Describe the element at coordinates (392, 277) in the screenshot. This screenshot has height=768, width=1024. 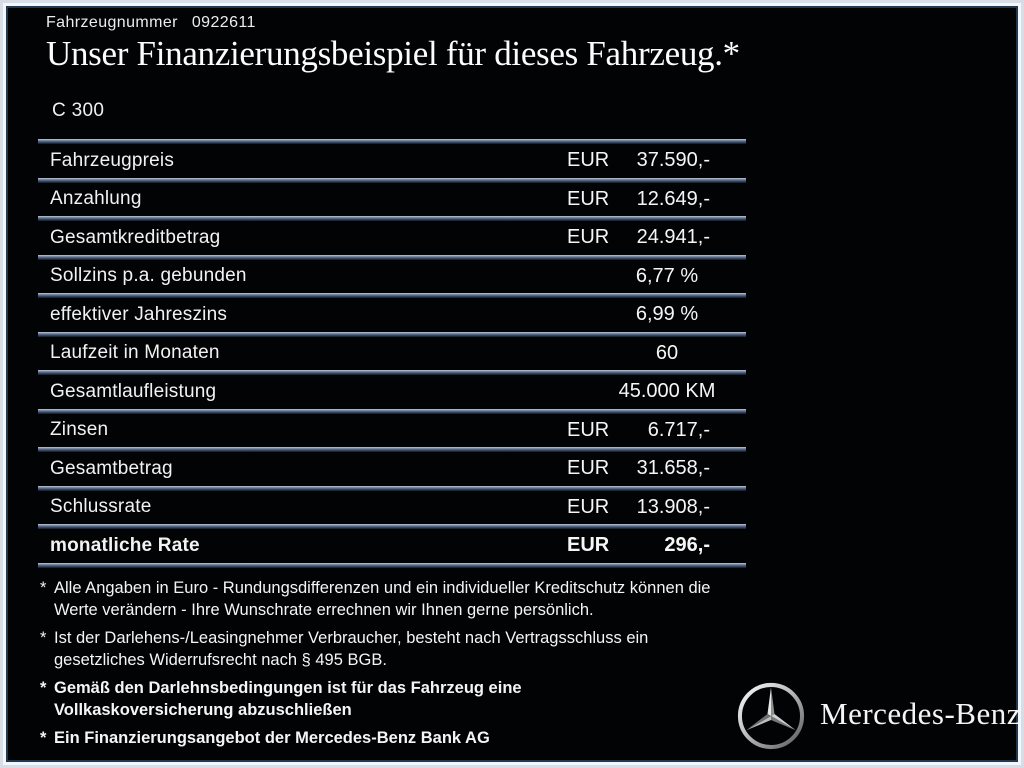
I see `table-row: Sollzins p.a. gebunden 6,77 %` at that location.